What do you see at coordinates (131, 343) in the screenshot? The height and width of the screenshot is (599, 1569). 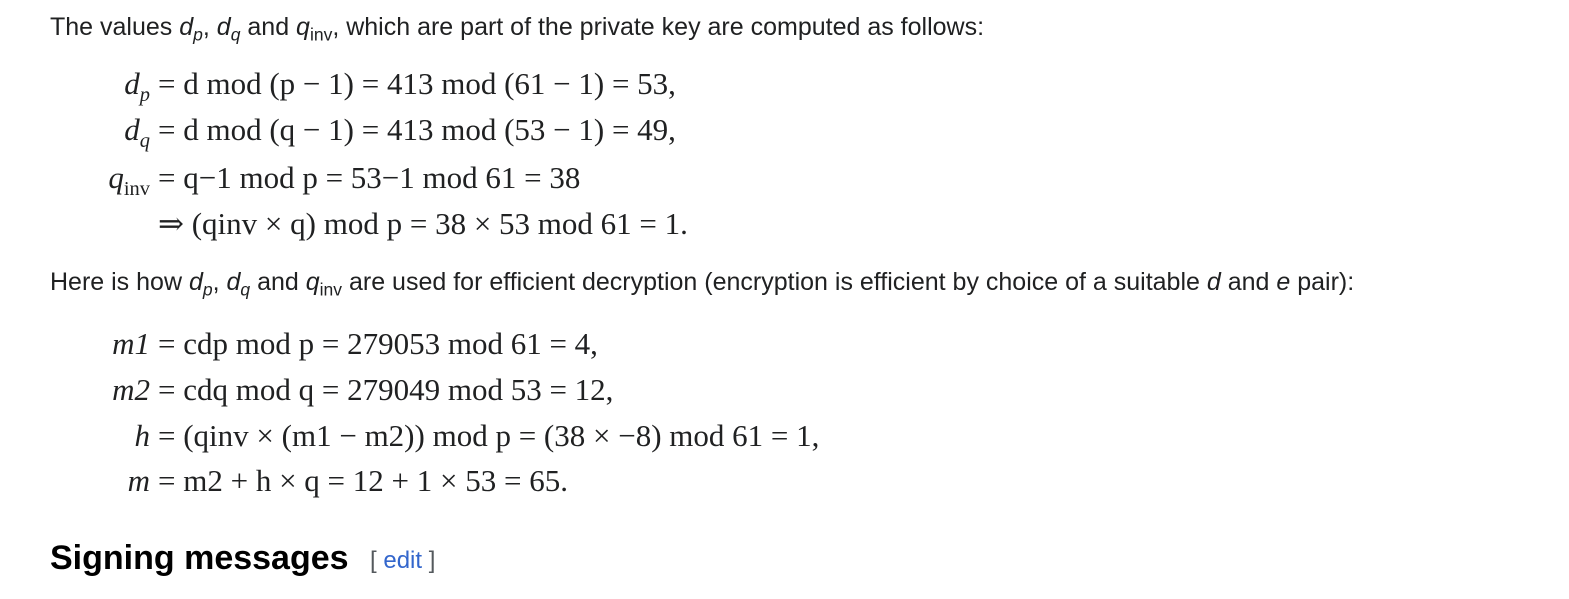 I see `equation-lhs: m1` at bounding box center [131, 343].